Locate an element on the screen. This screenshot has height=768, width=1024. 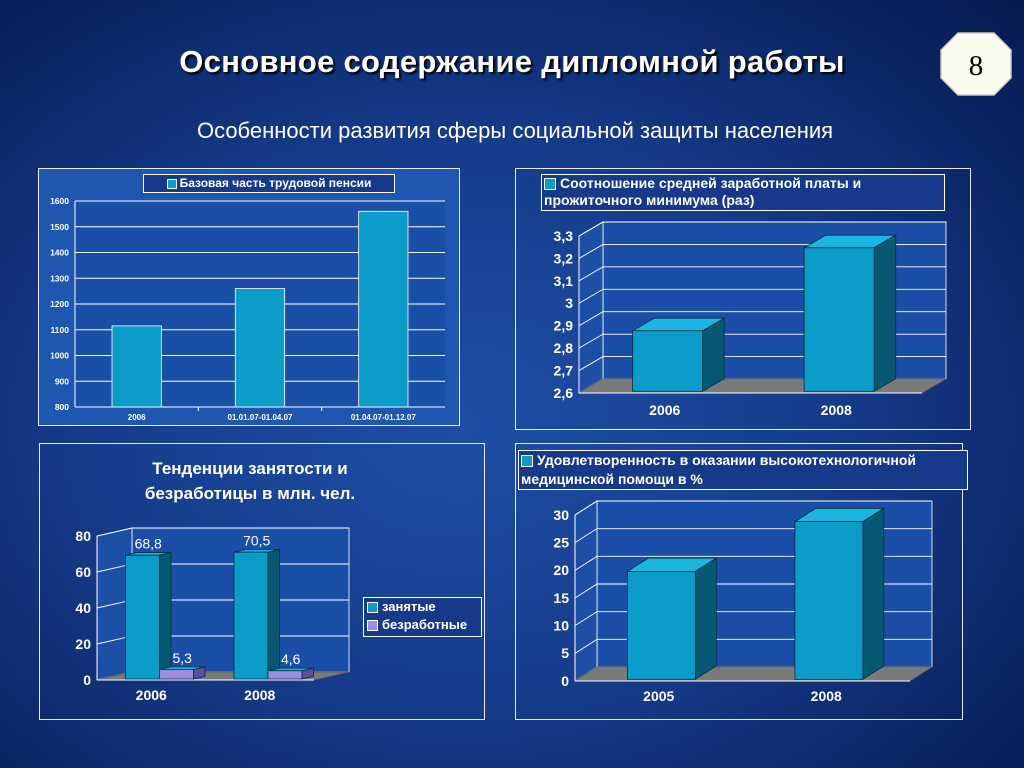
data-label: 68,8 is located at coordinates (148, 544).